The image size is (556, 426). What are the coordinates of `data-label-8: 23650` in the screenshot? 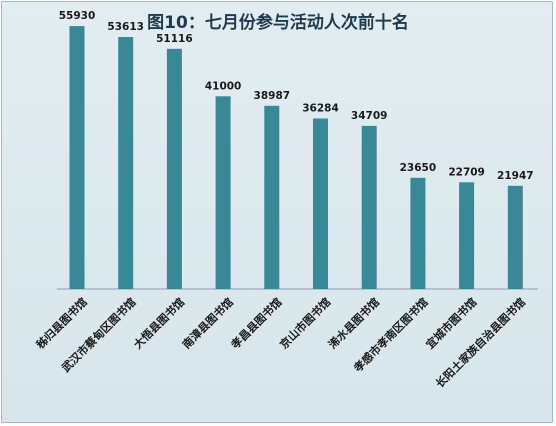 It's located at (418, 168).